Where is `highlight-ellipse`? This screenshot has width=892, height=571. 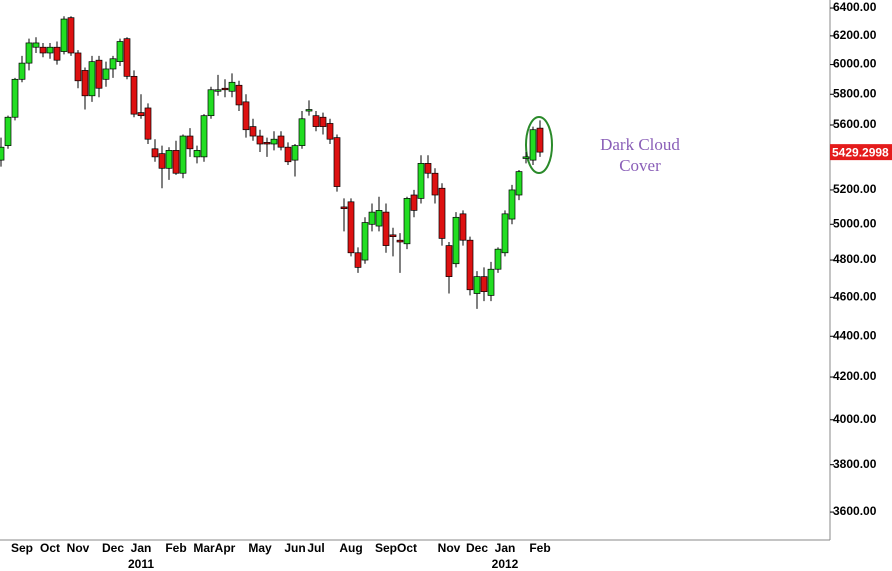 highlight-ellipse is located at coordinates (539, 145).